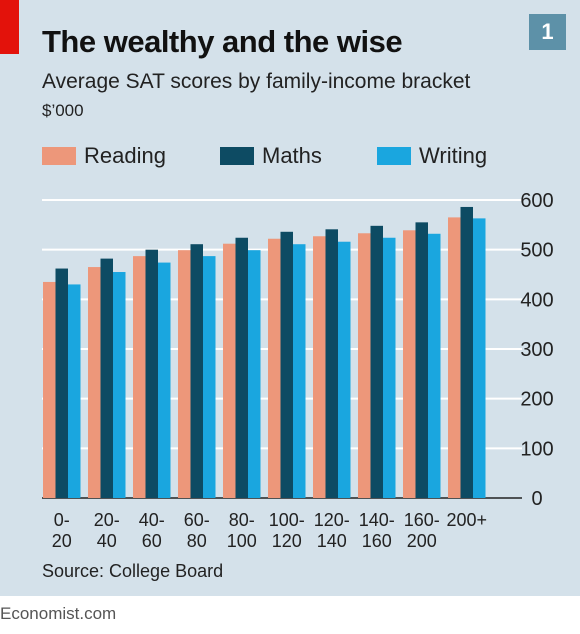 The height and width of the screenshot is (634, 580). What do you see at coordinates (332, 530) in the screenshot?
I see `x-tick-label: 120-140` at bounding box center [332, 530].